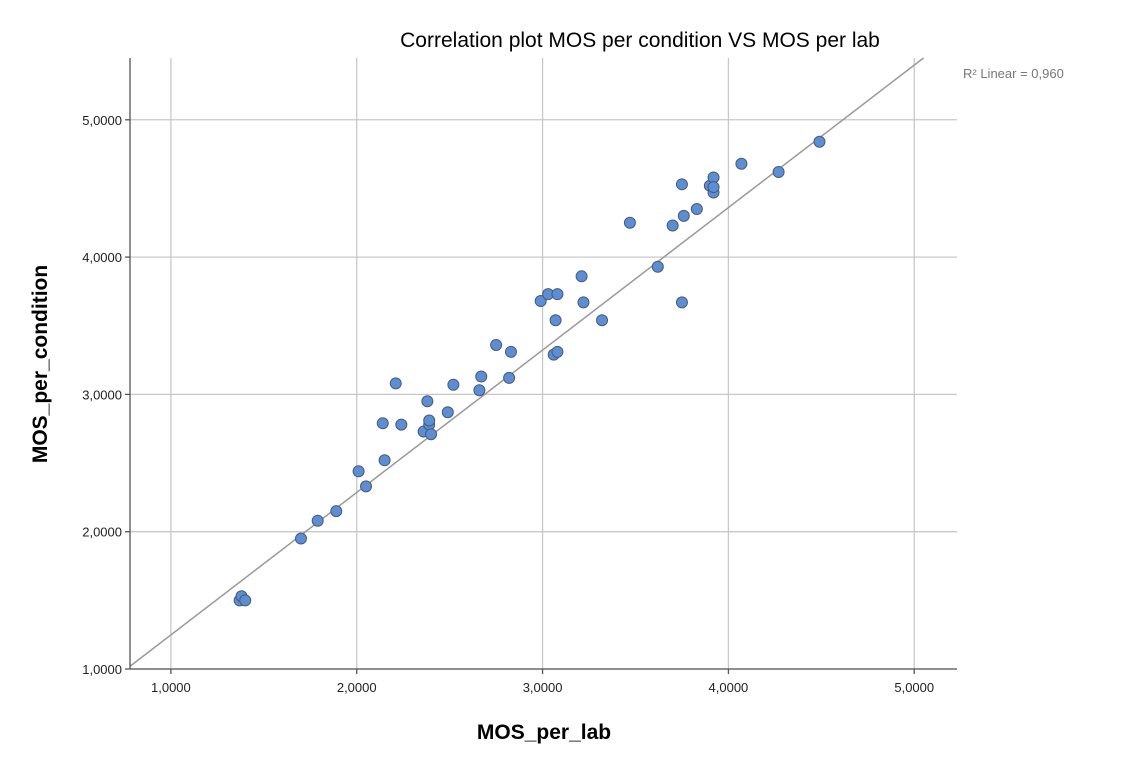 Image resolution: width=1131 pixels, height=769 pixels. Describe the element at coordinates (544, 732) in the screenshot. I see `x-axis-title: MOS_per_lab` at that location.